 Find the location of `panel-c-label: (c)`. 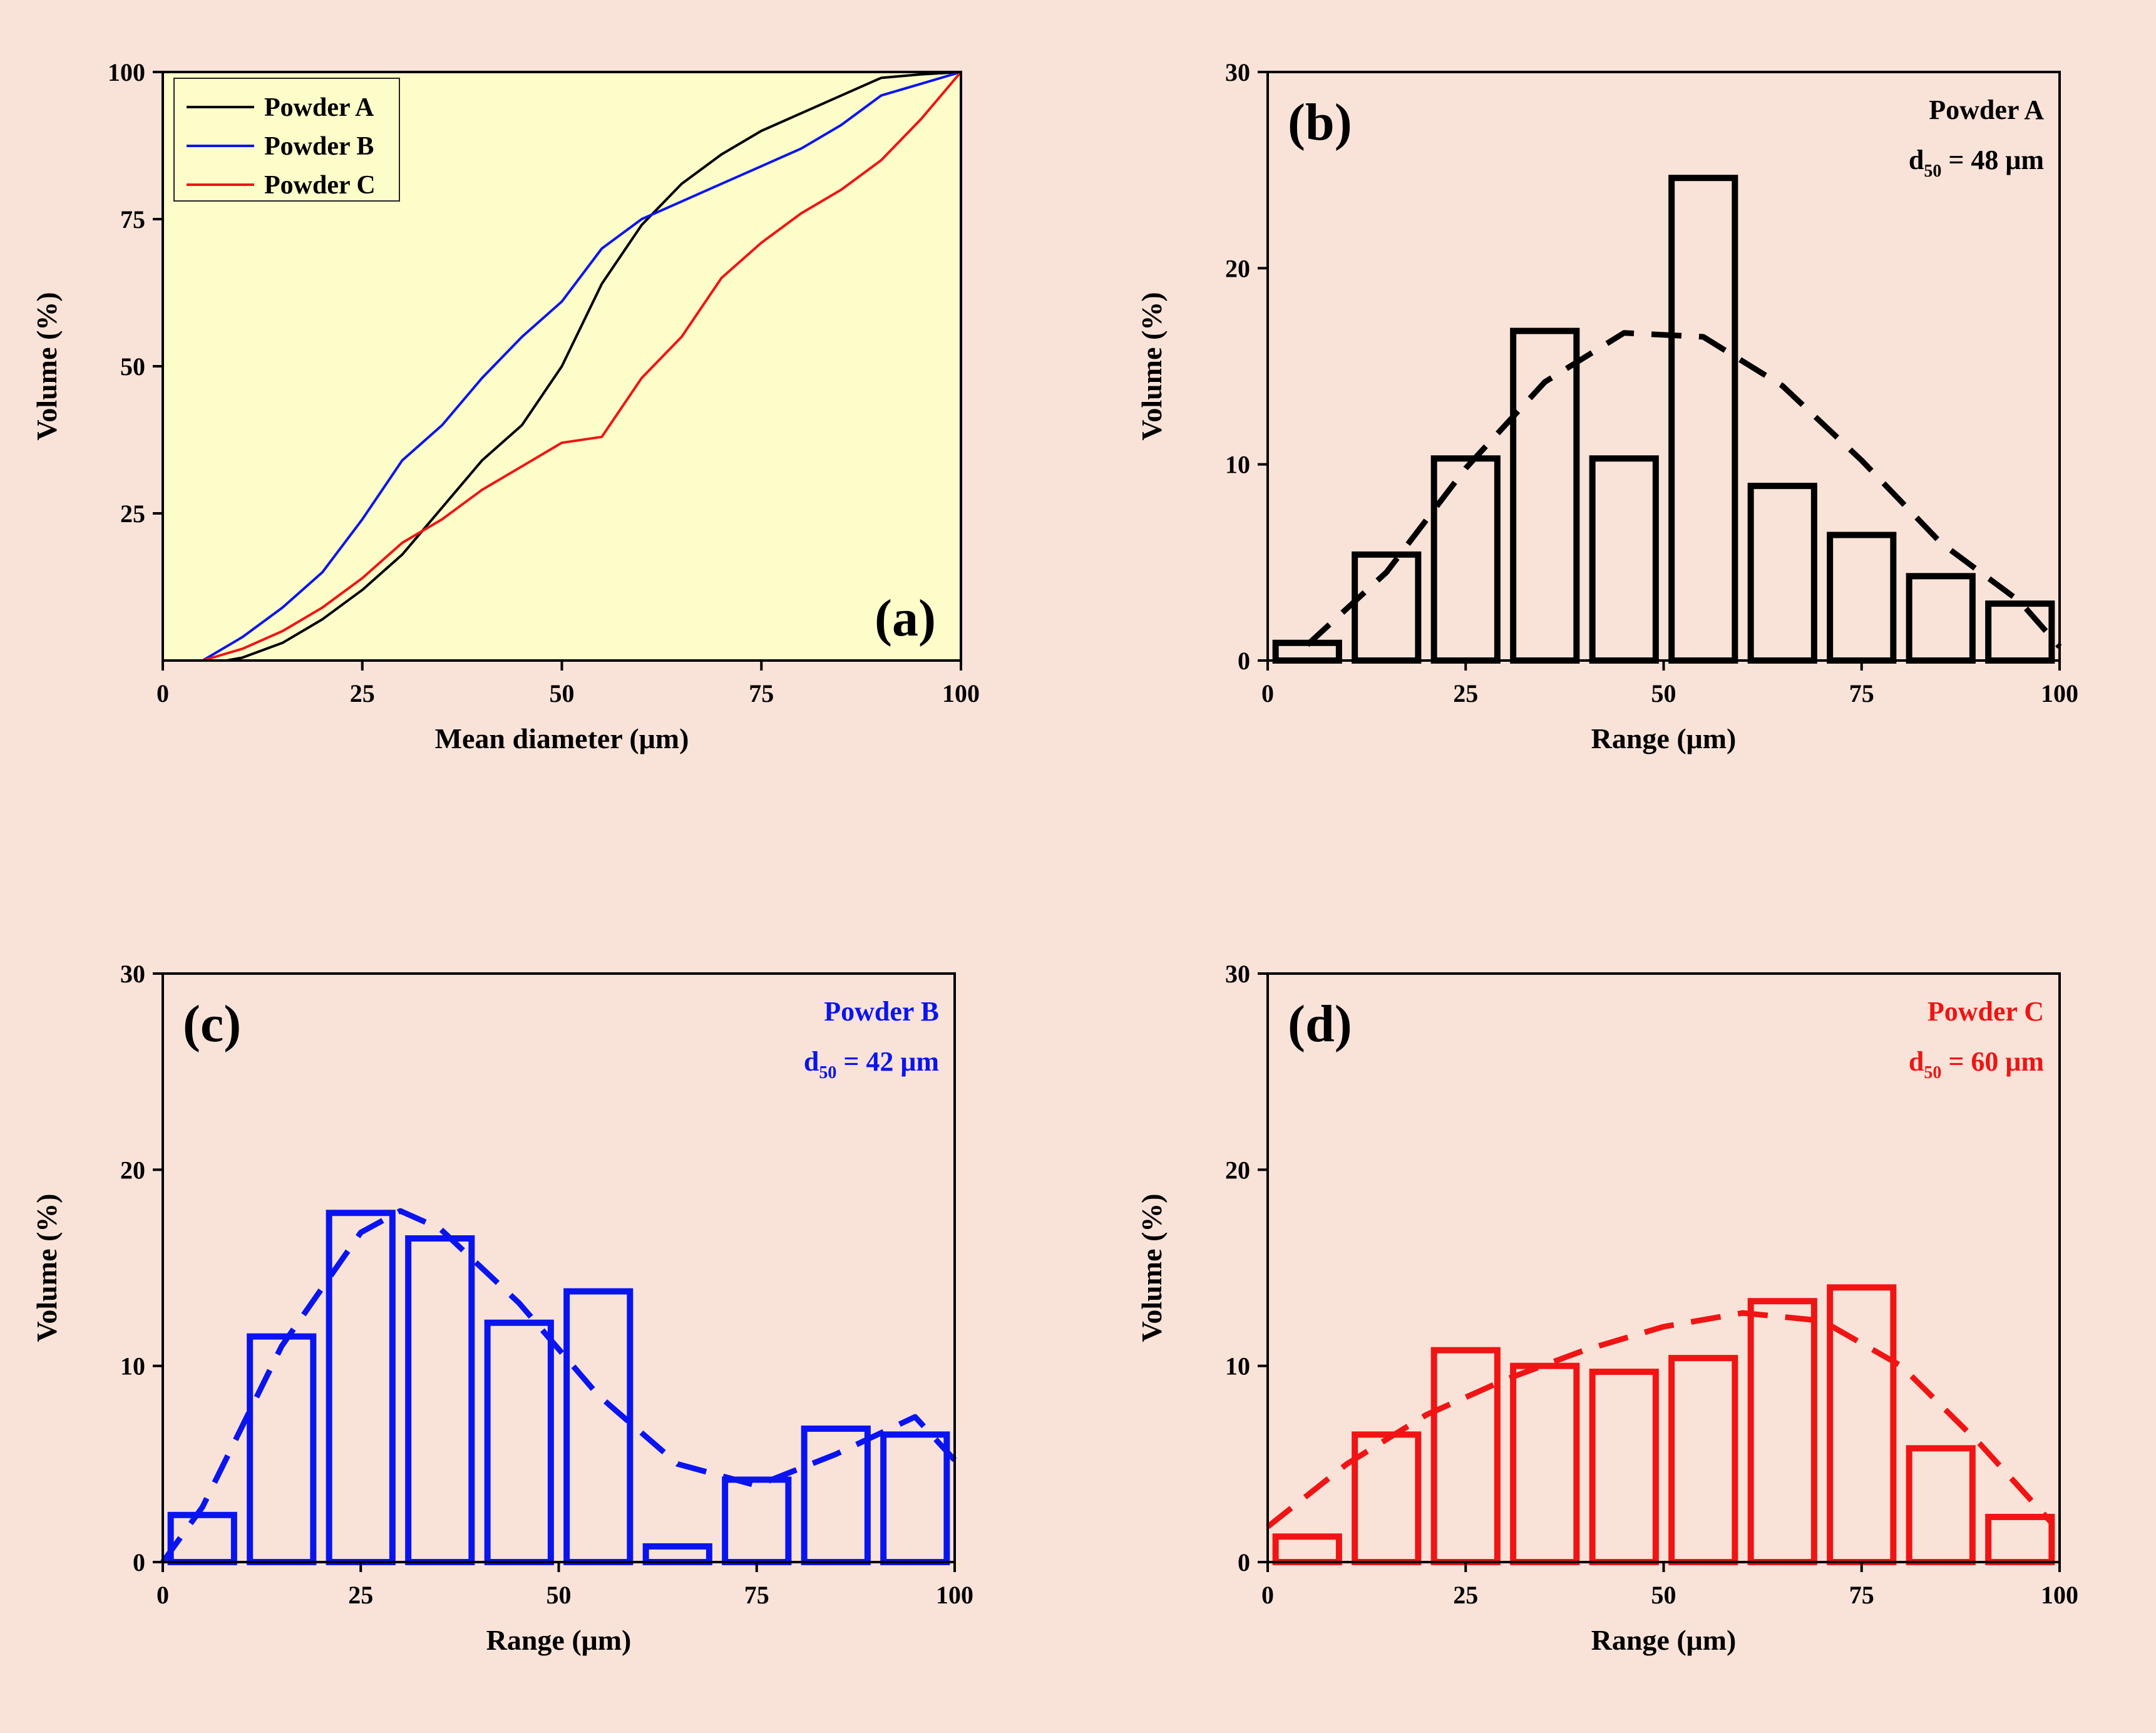

panel-c-label: (c) is located at coordinates (212, 1024).